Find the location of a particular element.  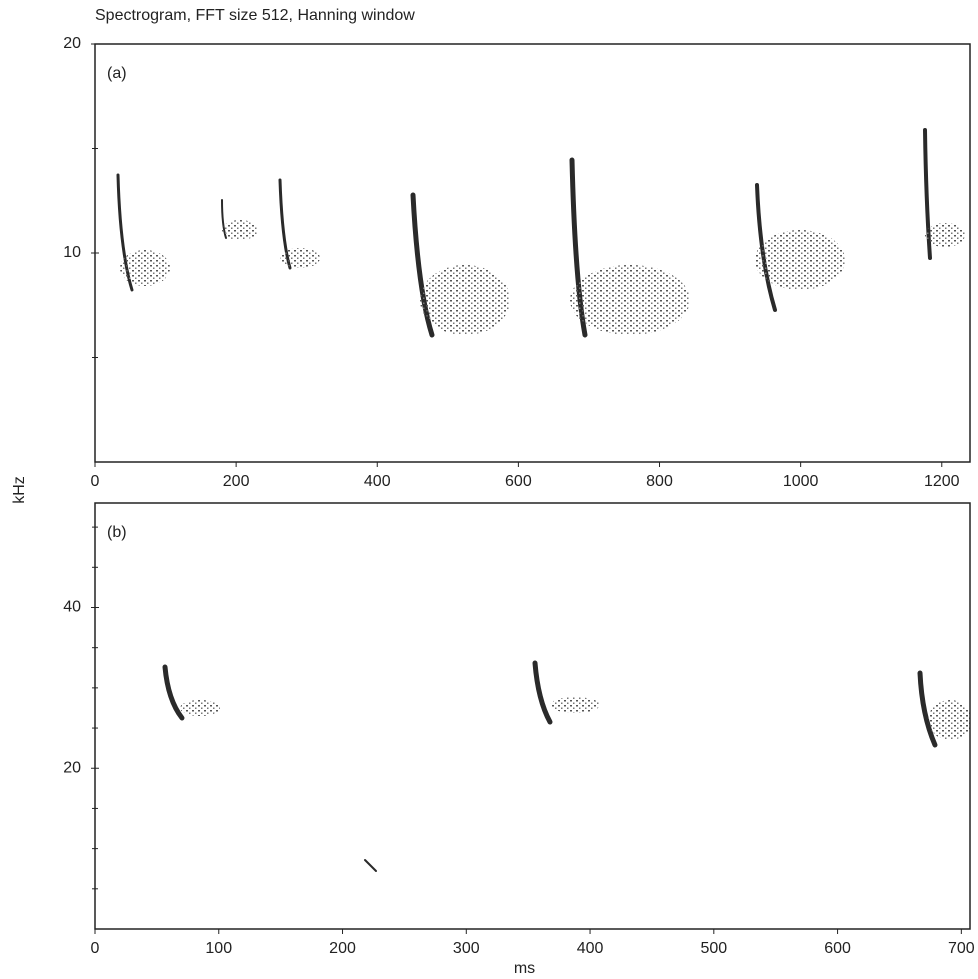

panel-label: (a) is located at coordinates (117, 73).